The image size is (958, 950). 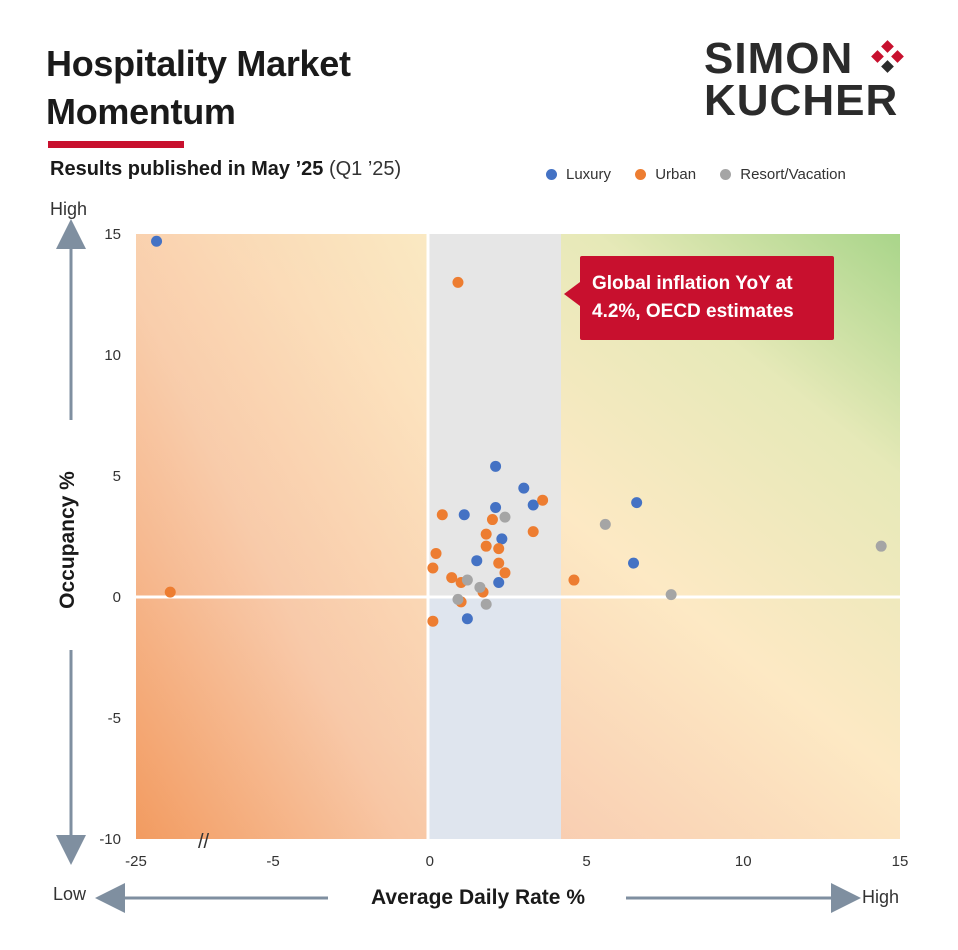 I want to click on y-tick-label: 15, so click(x=112, y=234).